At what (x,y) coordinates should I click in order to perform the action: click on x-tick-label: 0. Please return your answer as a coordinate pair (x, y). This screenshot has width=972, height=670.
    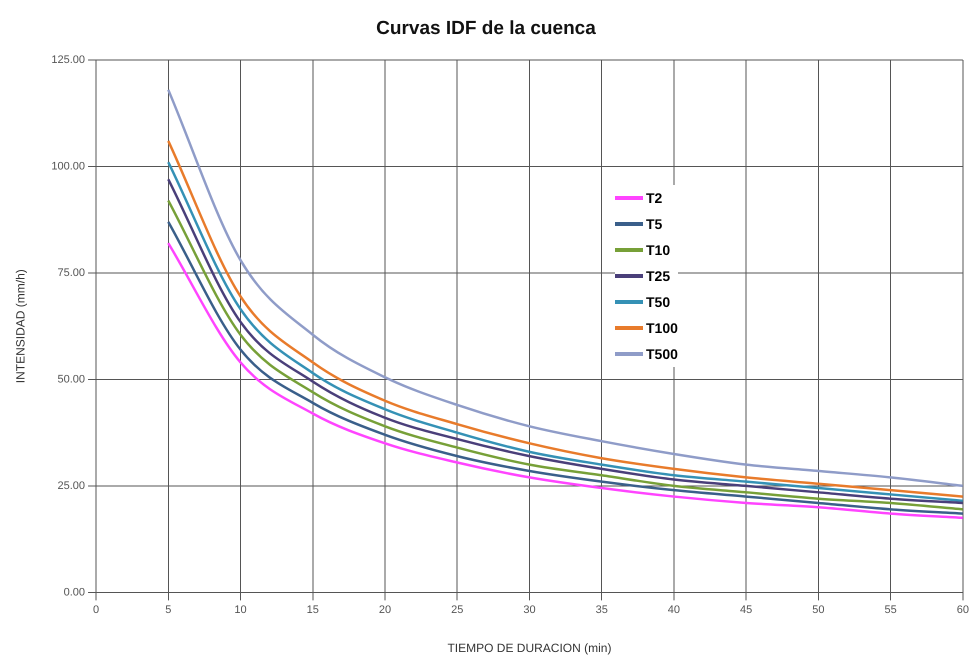
    Looking at the image, I should click on (96, 610).